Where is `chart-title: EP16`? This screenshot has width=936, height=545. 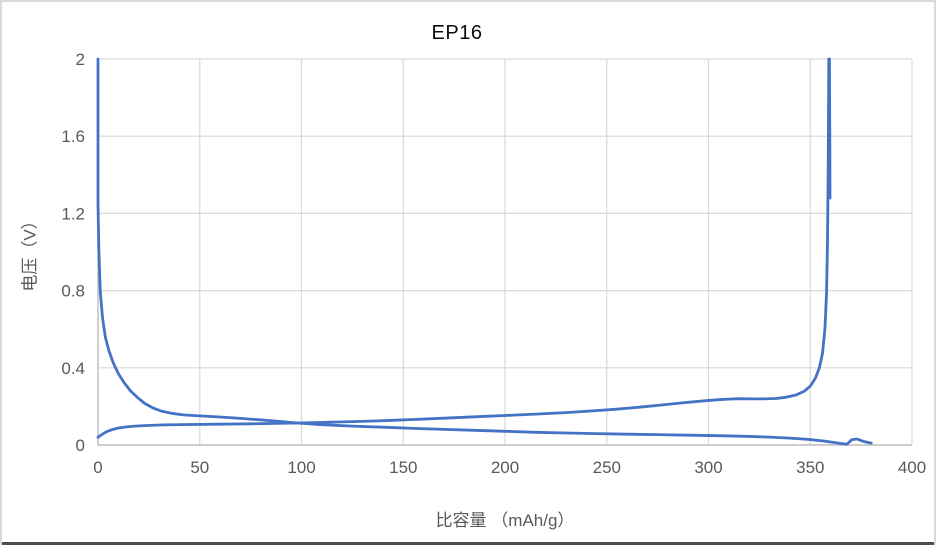
chart-title: EP16 is located at coordinates (457, 33).